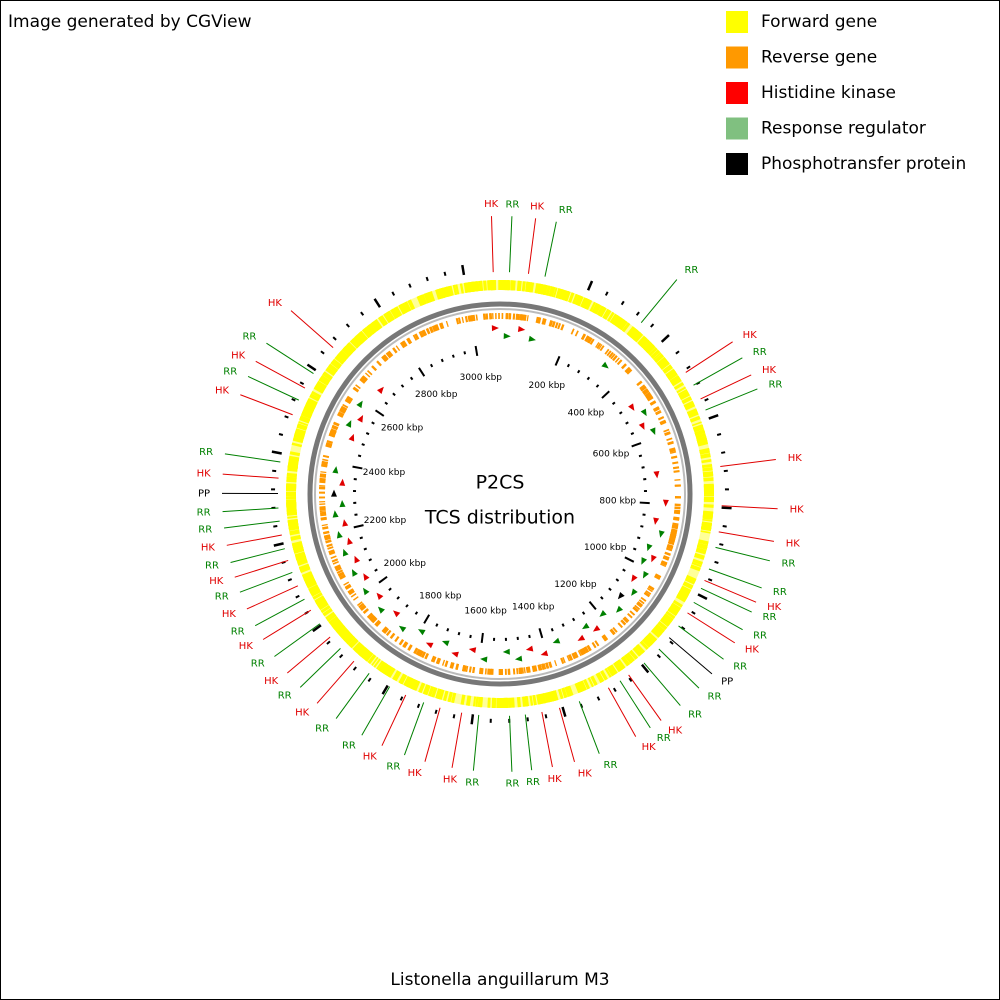 The width and height of the screenshot is (1000, 1000). What do you see at coordinates (605, 548) in the screenshot?
I see `tick-label: 1000 kbp` at bounding box center [605, 548].